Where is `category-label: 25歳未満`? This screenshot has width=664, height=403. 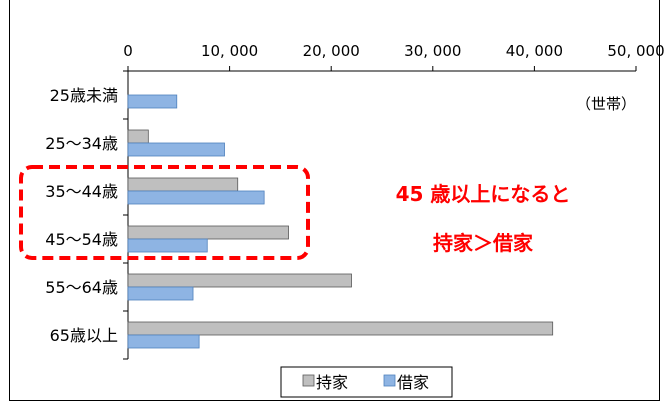 category-label: 25歳未満 is located at coordinates (84, 95).